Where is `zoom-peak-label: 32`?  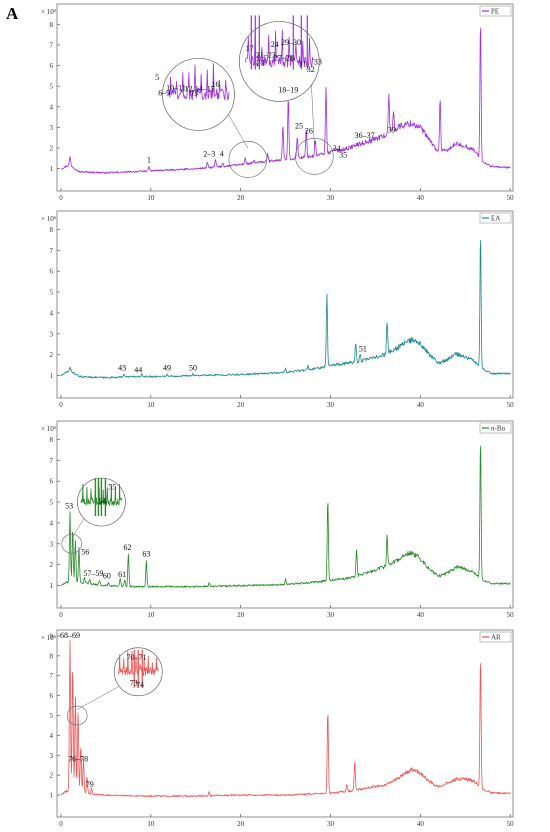 zoom-peak-label: 32 is located at coordinates (311, 69).